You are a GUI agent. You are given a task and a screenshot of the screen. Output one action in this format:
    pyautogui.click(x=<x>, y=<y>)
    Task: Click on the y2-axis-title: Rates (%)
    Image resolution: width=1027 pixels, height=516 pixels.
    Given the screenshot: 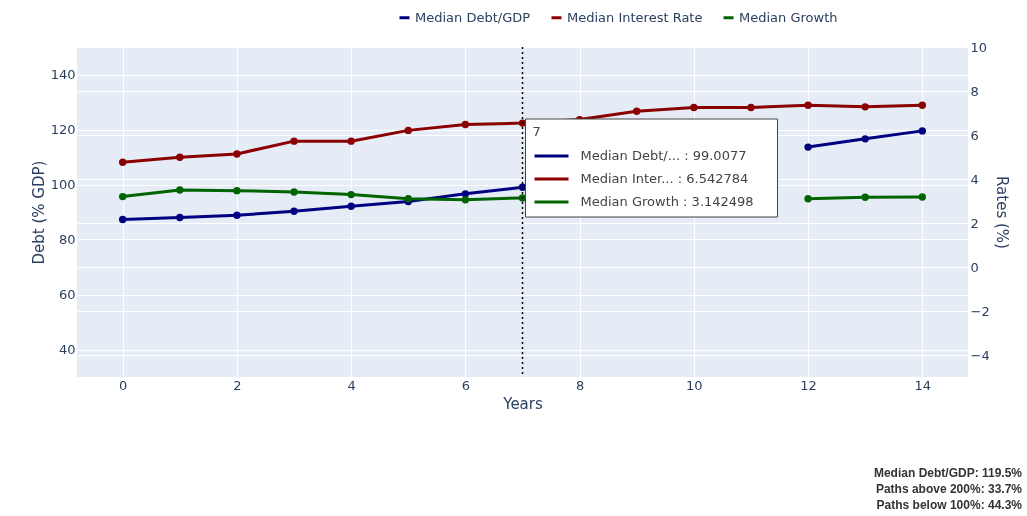 What is the action you would take?
    pyautogui.click(x=1001, y=212)
    